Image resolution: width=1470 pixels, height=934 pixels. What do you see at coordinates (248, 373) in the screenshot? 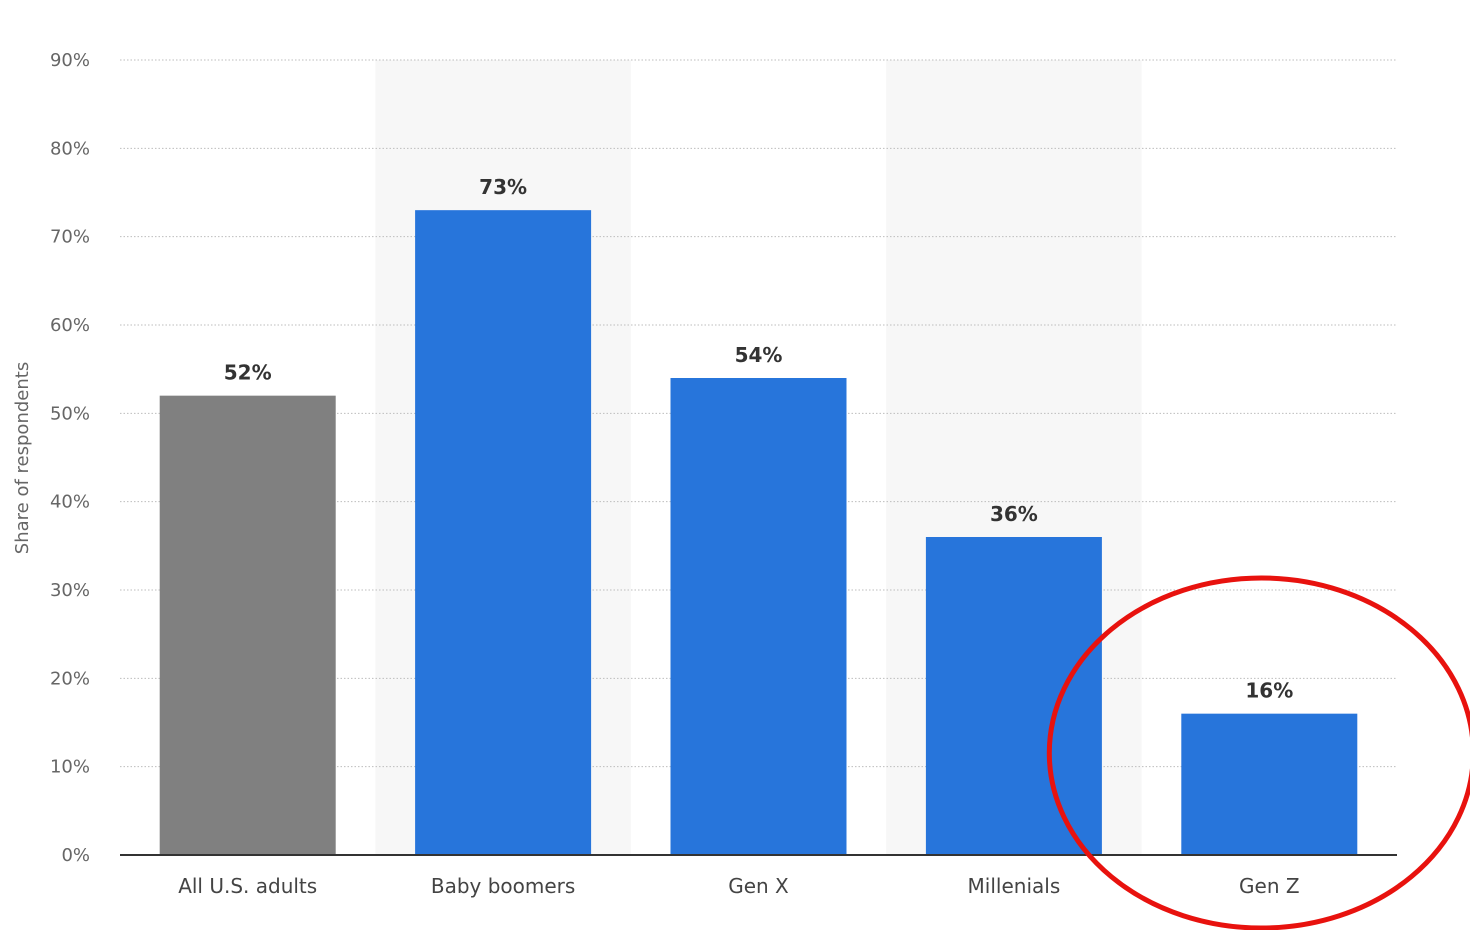
I see `data-label: 52%` at bounding box center [248, 373].